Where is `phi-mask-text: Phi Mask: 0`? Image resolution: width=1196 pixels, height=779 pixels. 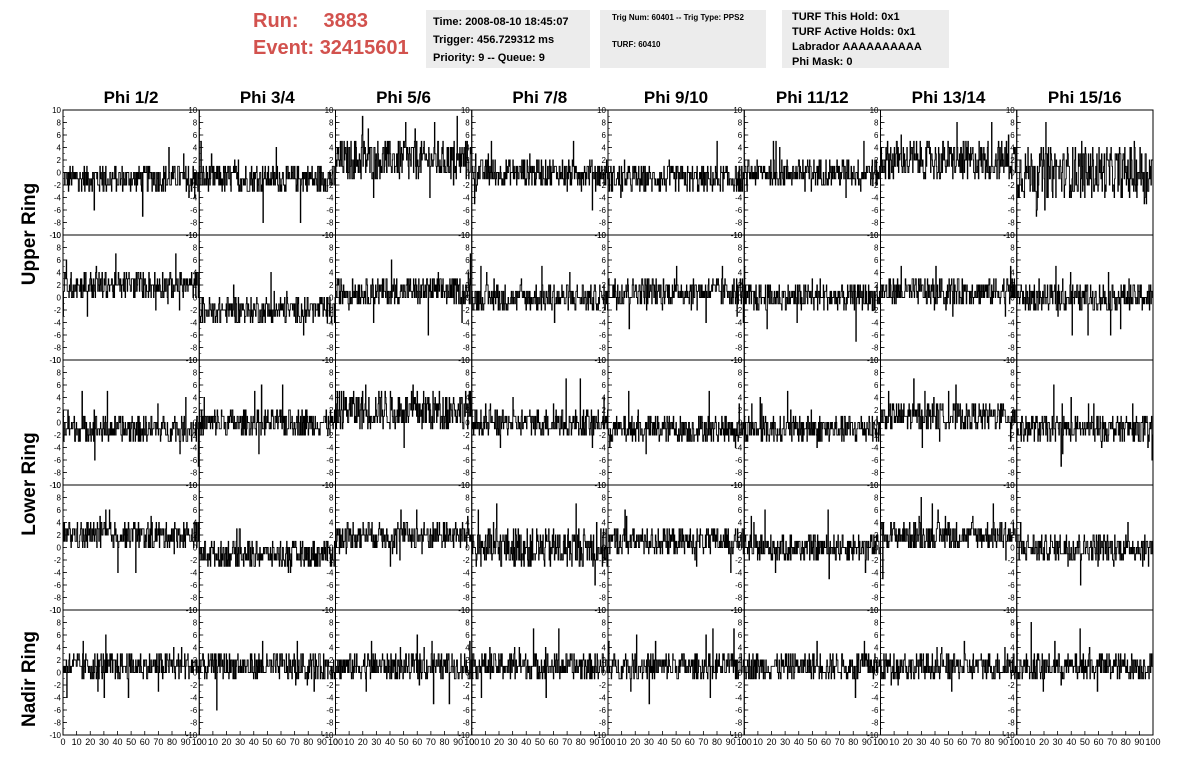 phi-mask-text: Phi Mask: 0 is located at coordinates (822, 62).